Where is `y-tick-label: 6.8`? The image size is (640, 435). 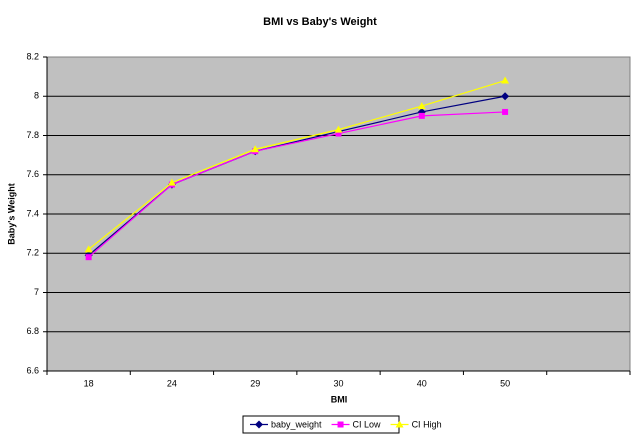
y-tick-label: 6.8 is located at coordinates (32, 331).